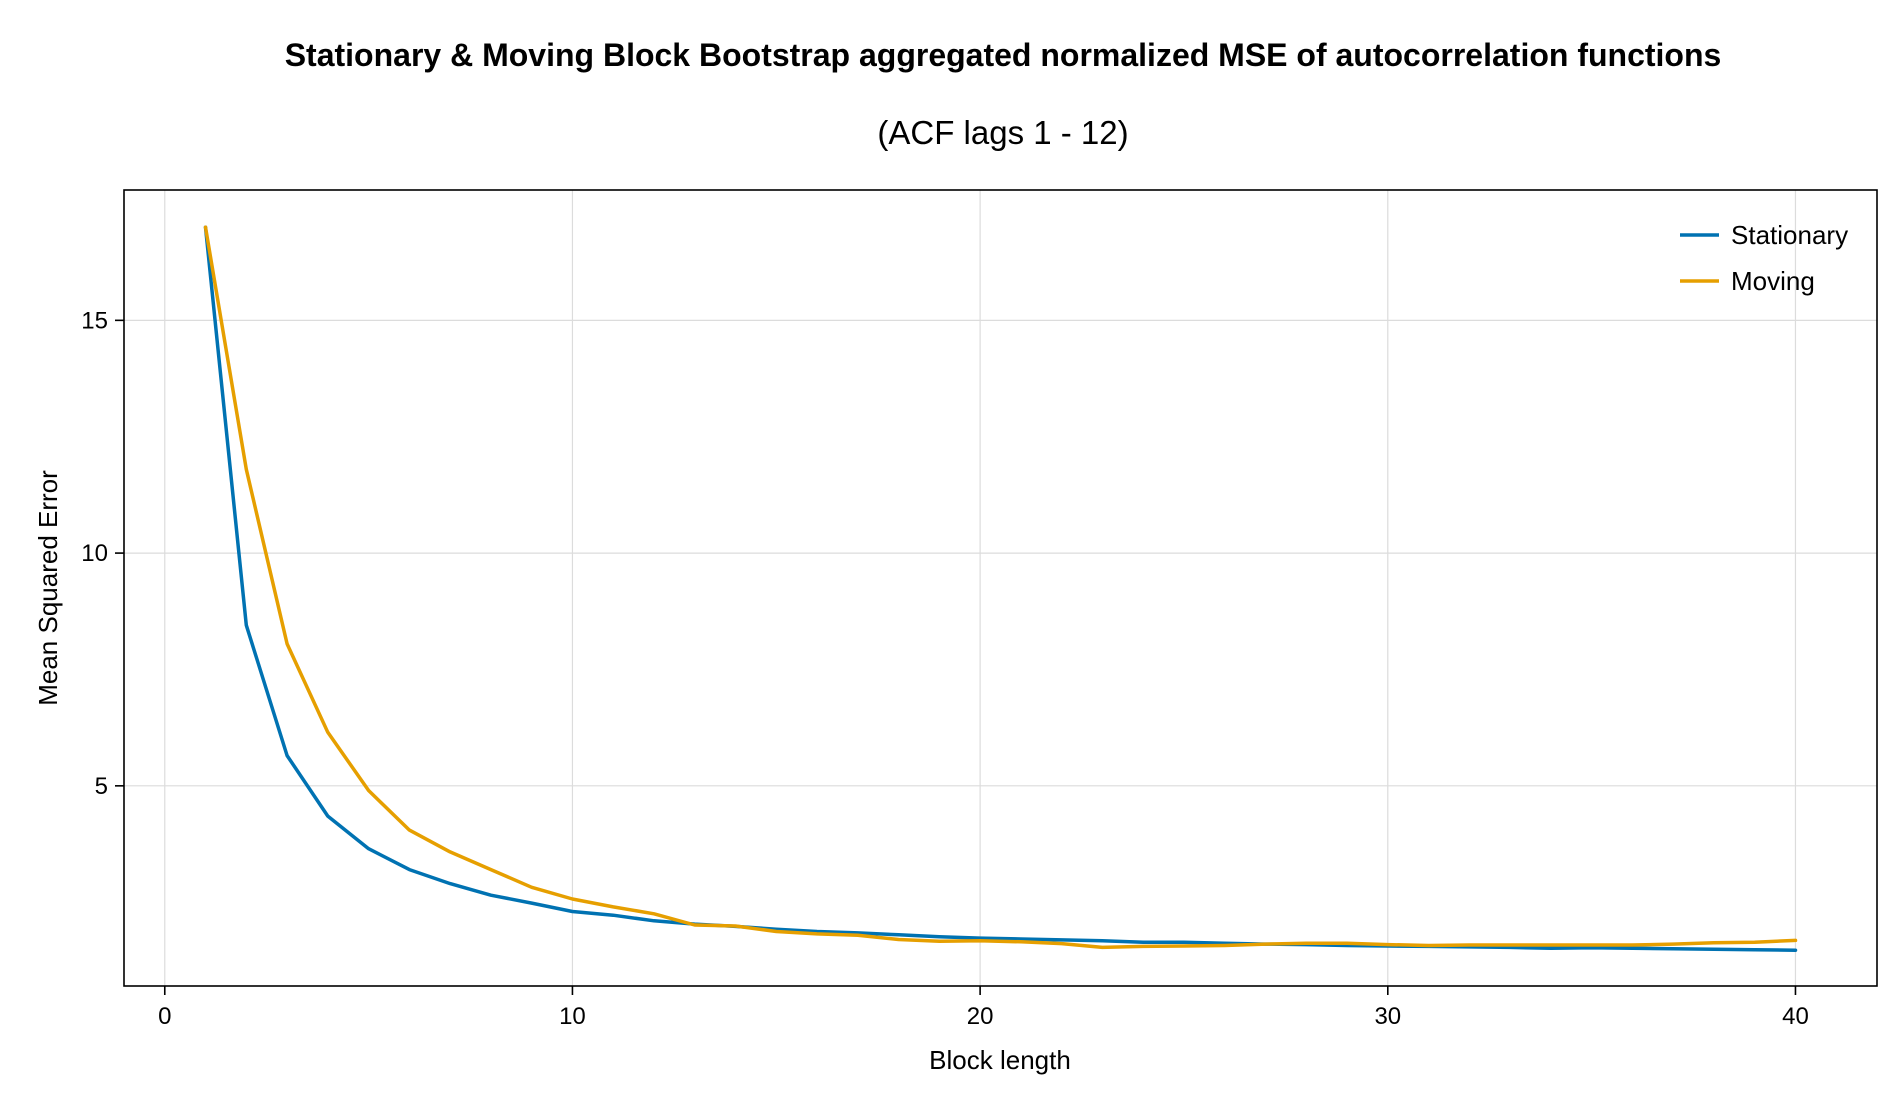 Image resolution: width=1900 pixels, height=1100 pixels. Describe the element at coordinates (1000, 1060) in the screenshot. I see `x-axis-label: Block length` at that location.